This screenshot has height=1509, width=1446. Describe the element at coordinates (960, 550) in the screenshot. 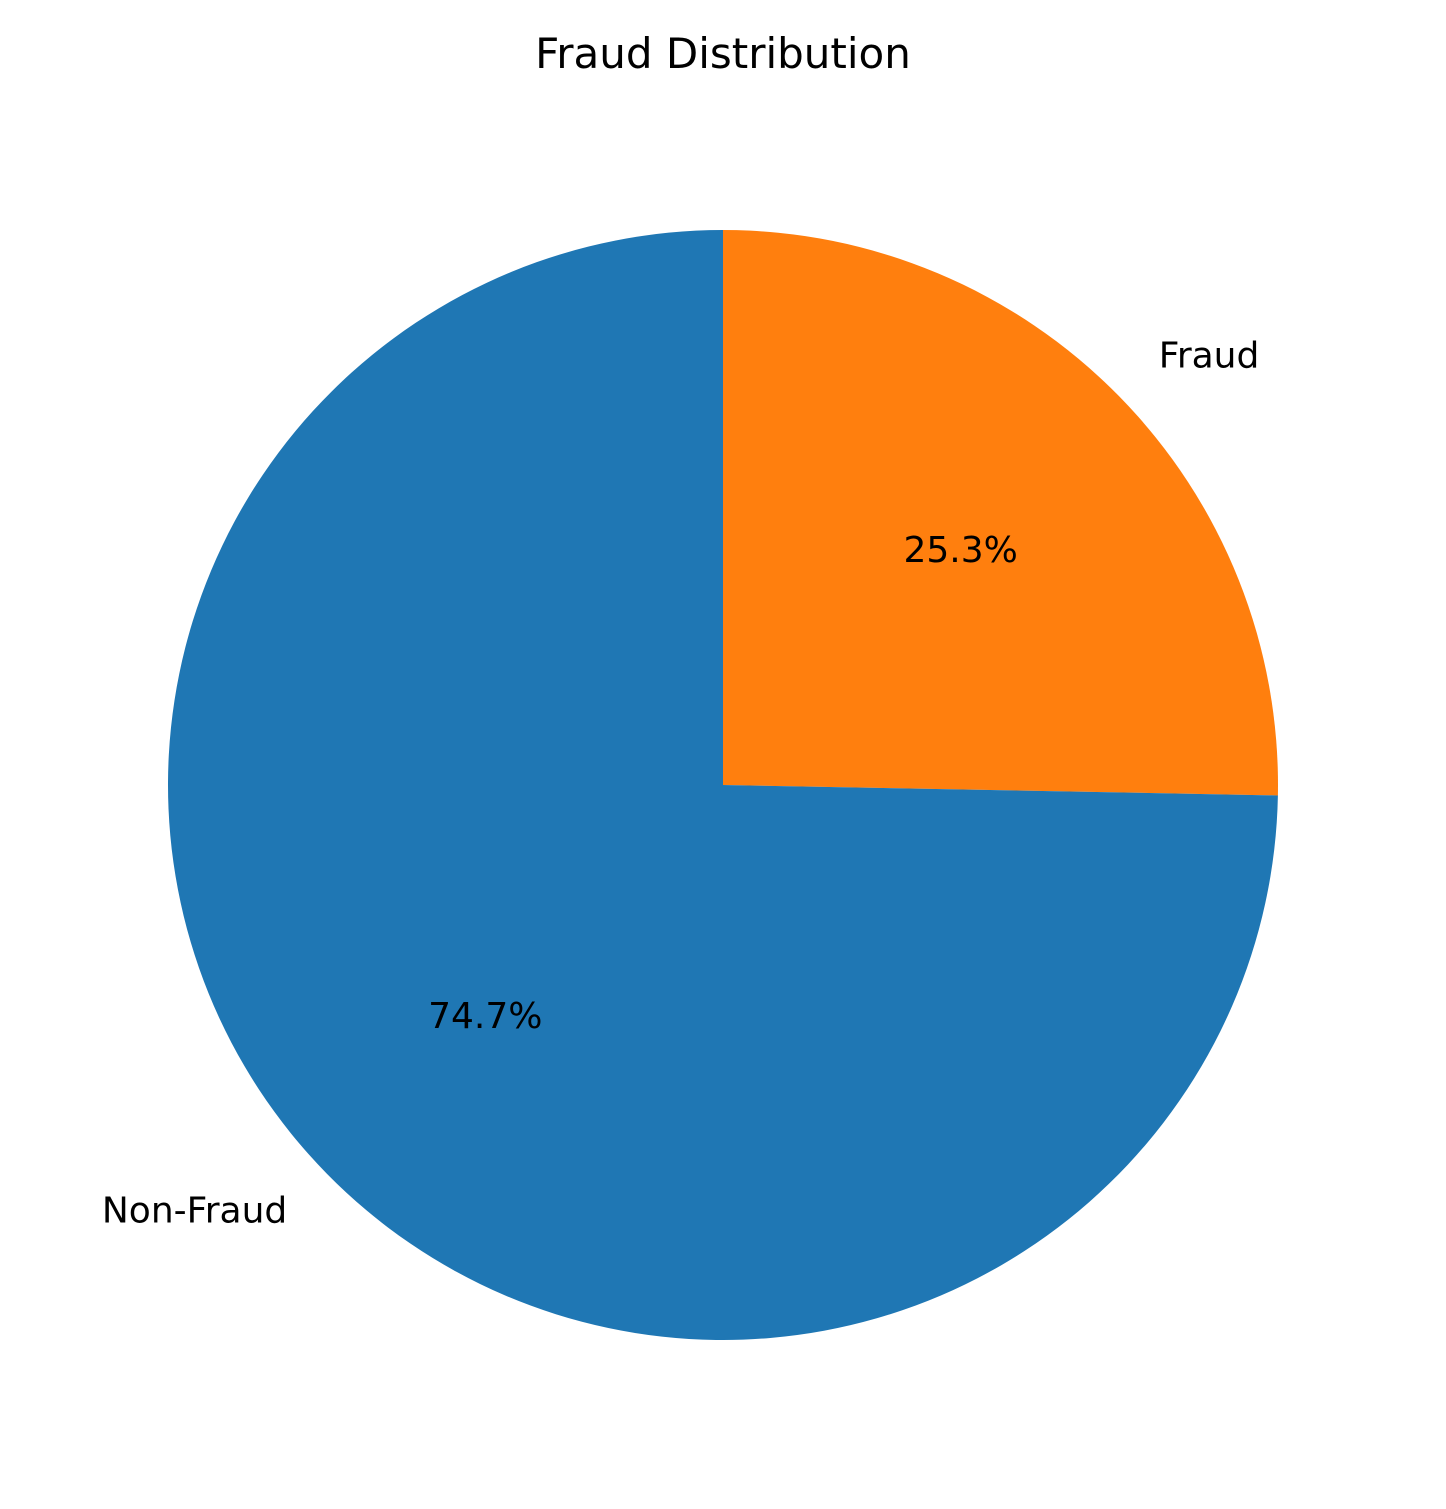

I see `slice-percent-fraud: 25.3%` at that location.